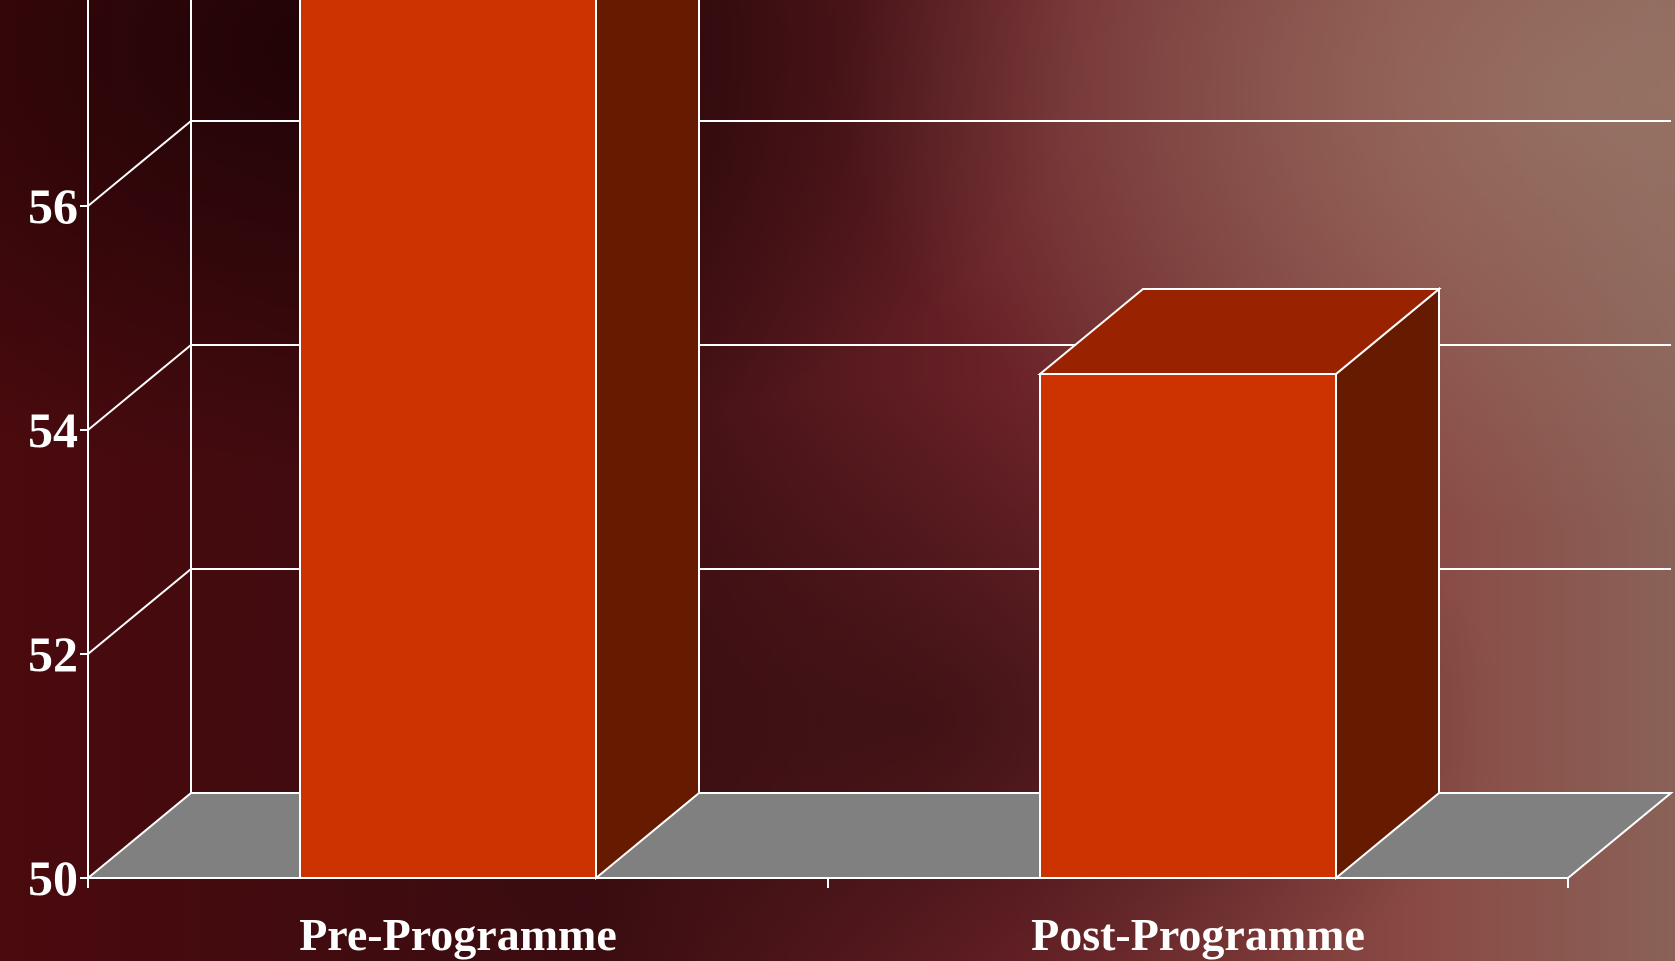  I want to click on bar-post-programme, so click(1239, 583).